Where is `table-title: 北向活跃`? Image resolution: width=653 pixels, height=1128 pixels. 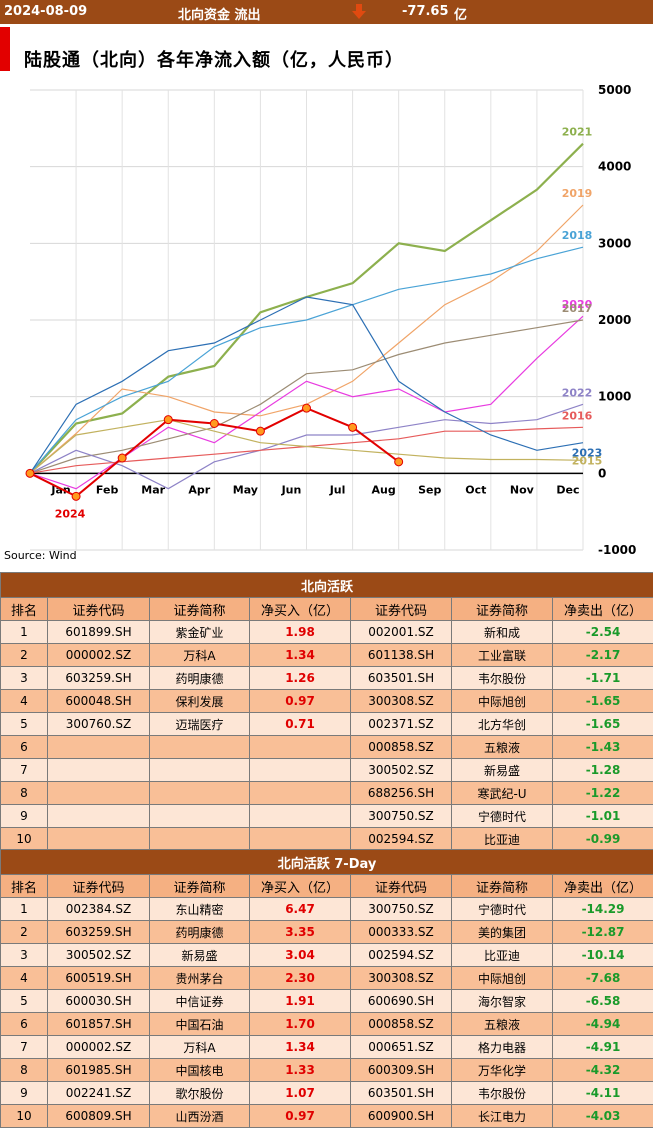
table-title: 北向活跃 is located at coordinates (327, 585).